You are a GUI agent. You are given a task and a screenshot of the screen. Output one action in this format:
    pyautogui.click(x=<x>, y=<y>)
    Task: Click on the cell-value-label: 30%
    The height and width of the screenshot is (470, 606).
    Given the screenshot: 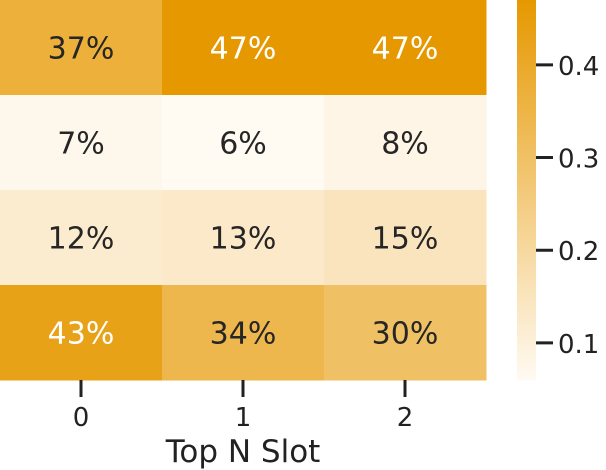 What is the action you would take?
    pyautogui.click(x=405, y=334)
    